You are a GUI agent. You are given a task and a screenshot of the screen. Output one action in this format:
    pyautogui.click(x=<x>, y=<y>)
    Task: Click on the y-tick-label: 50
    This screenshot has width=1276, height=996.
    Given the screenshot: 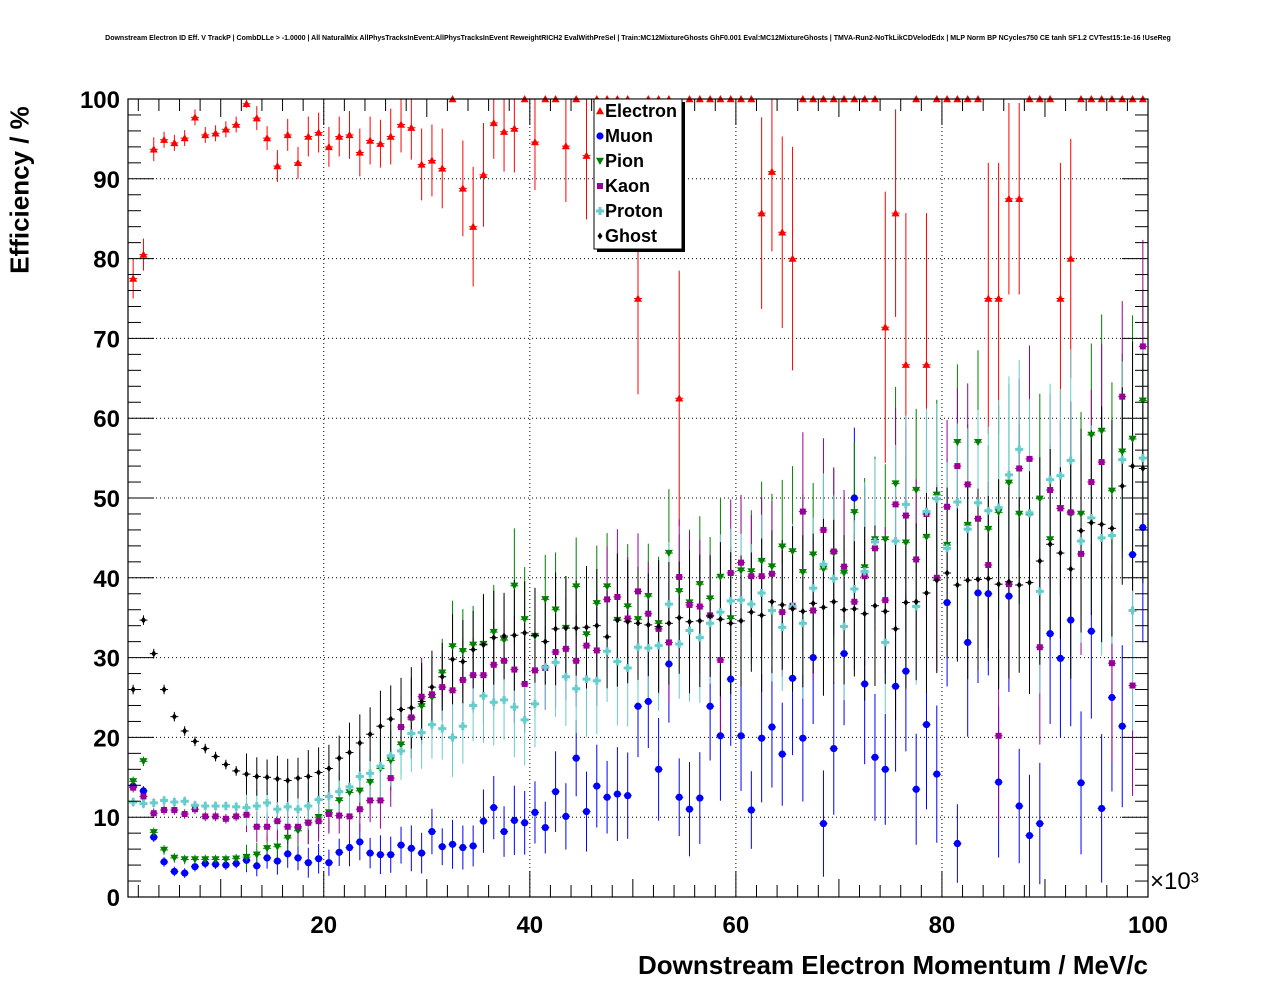 What is the action you would take?
    pyautogui.click(x=106, y=499)
    